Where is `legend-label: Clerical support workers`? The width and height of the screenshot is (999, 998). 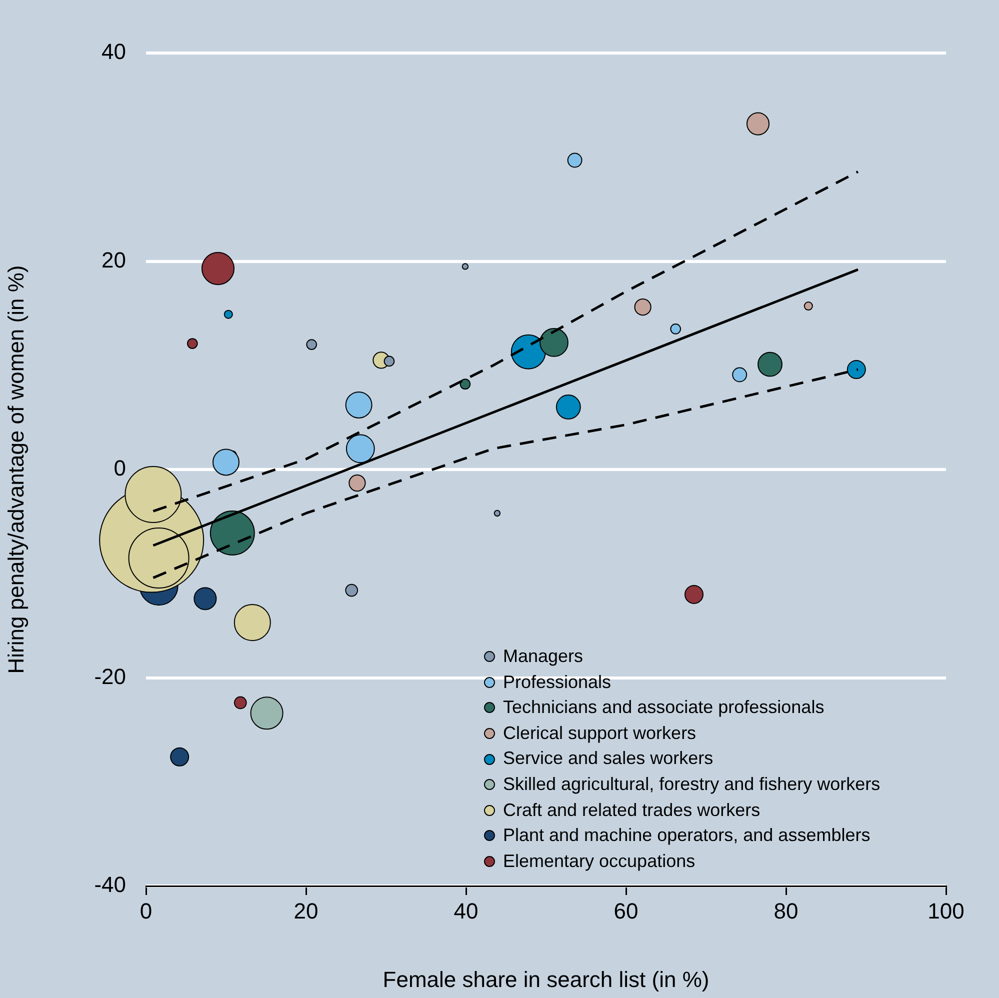 legend-label: Clerical support workers is located at coordinates (599, 733).